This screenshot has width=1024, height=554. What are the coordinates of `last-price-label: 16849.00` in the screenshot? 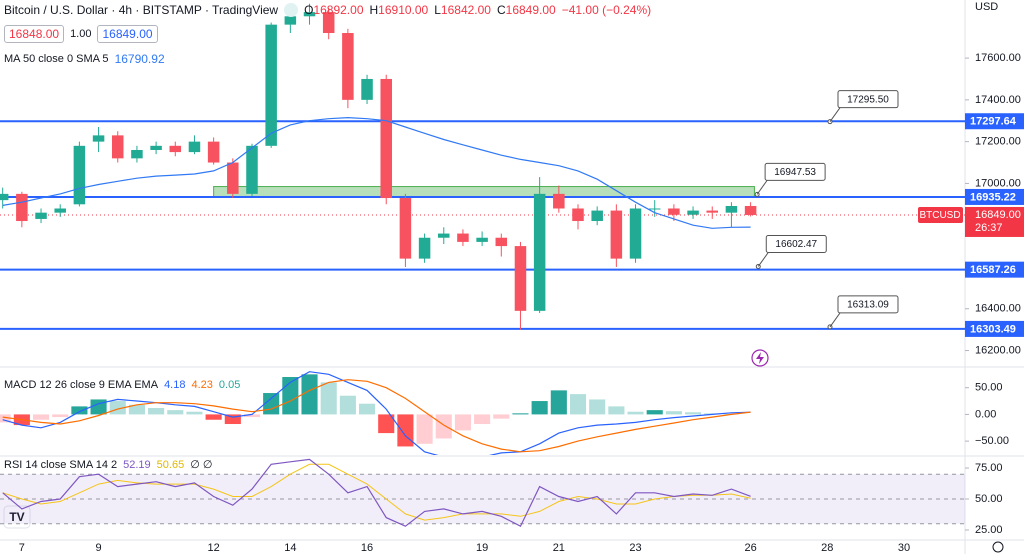 It's located at (998, 215).